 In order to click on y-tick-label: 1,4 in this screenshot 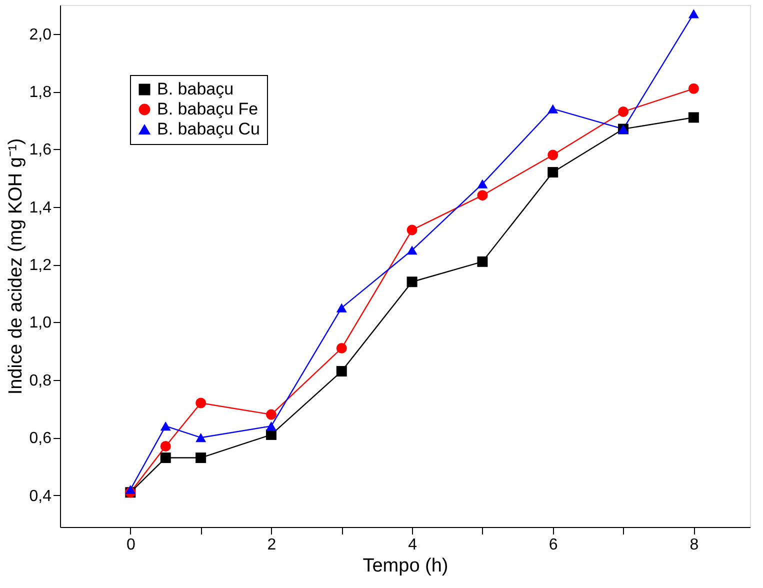, I will do `click(40, 207)`.